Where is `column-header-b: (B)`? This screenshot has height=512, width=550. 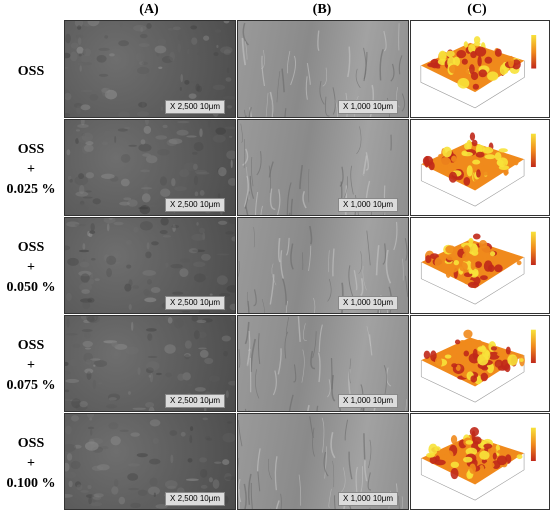
column-header-b: (B) is located at coordinates (322, 9).